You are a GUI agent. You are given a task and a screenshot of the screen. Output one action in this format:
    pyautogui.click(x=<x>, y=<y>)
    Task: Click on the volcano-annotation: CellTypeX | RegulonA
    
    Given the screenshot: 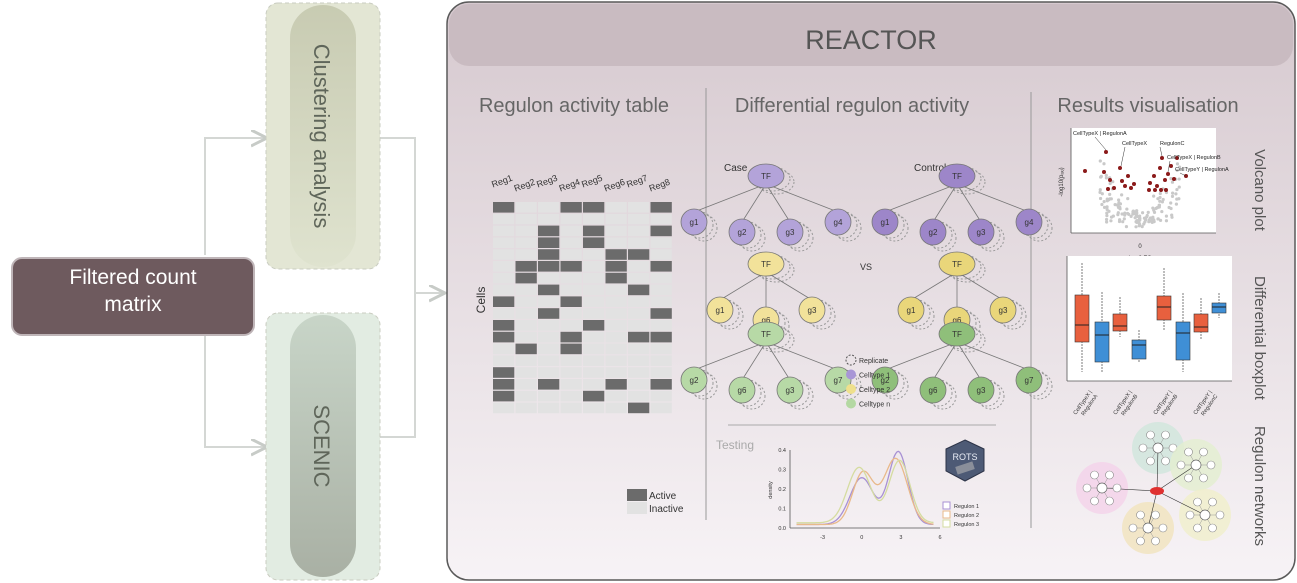 What is the action you would take?
    pyautogui.click(x=1100, y=134)
    